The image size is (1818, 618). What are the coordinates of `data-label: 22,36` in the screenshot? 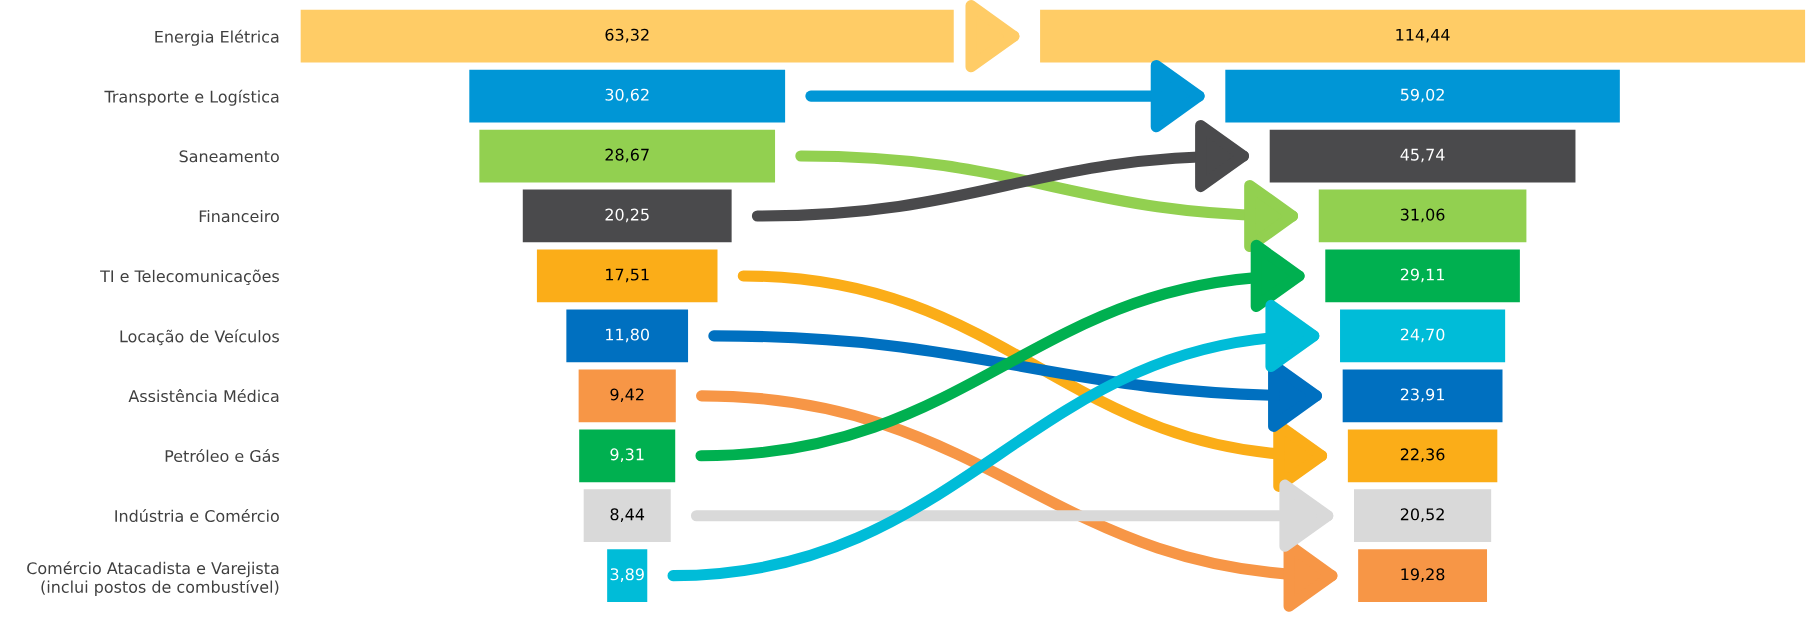 It's located at (1422, 455).